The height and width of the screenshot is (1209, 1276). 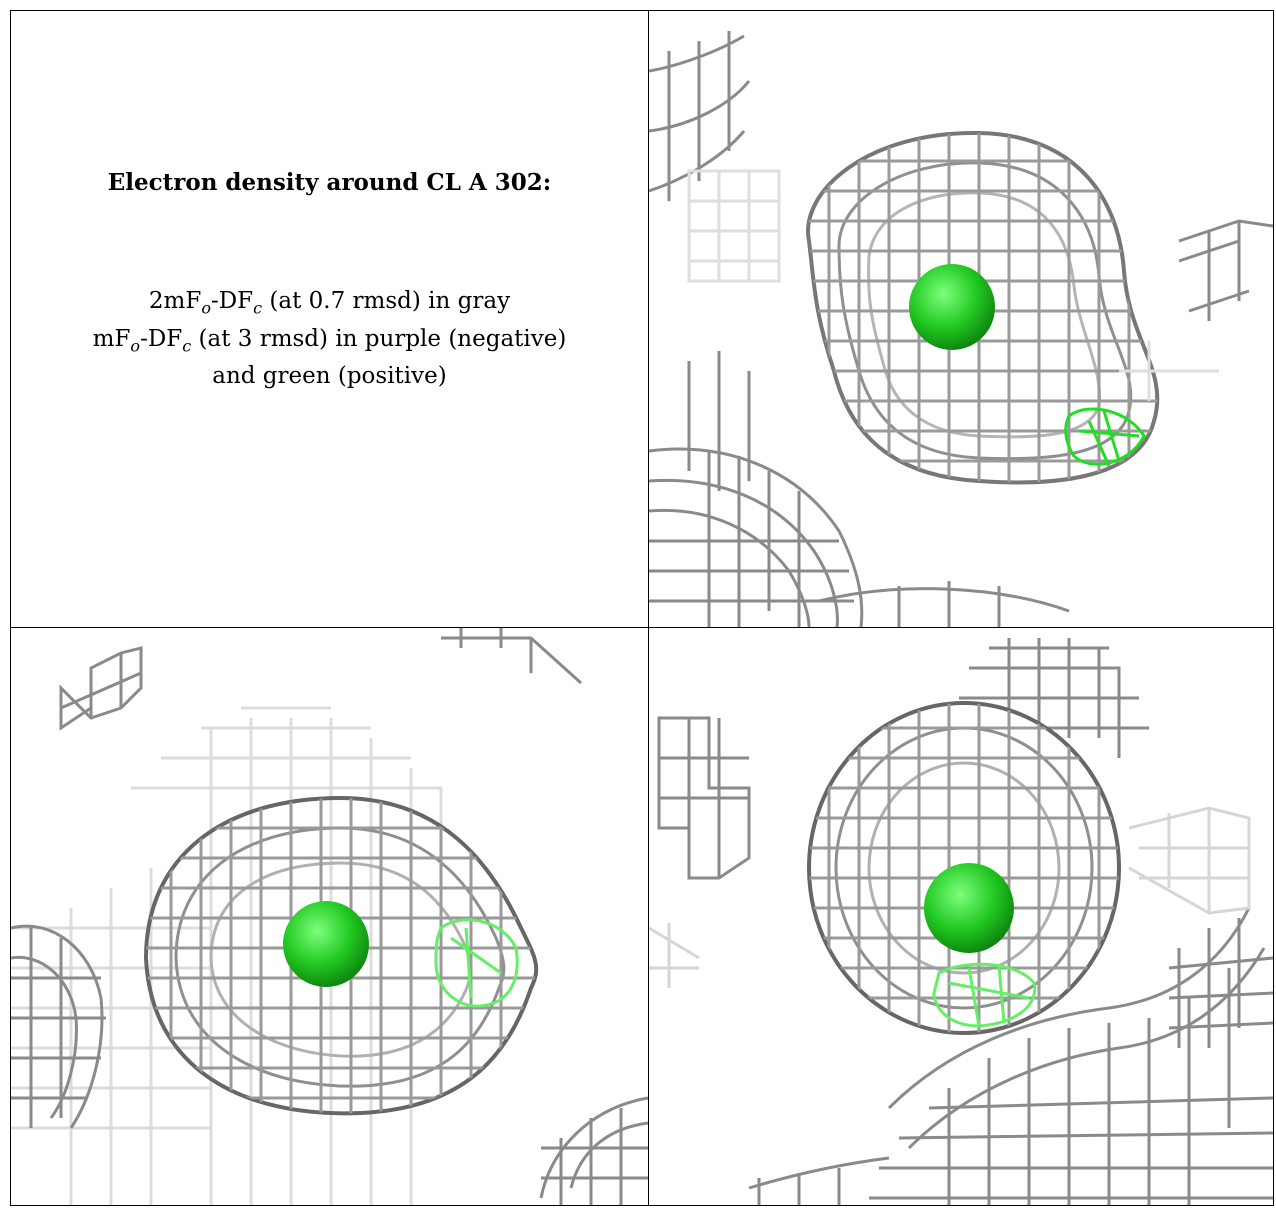 I want to click on vertical-divider, so click(x=648, y=608).